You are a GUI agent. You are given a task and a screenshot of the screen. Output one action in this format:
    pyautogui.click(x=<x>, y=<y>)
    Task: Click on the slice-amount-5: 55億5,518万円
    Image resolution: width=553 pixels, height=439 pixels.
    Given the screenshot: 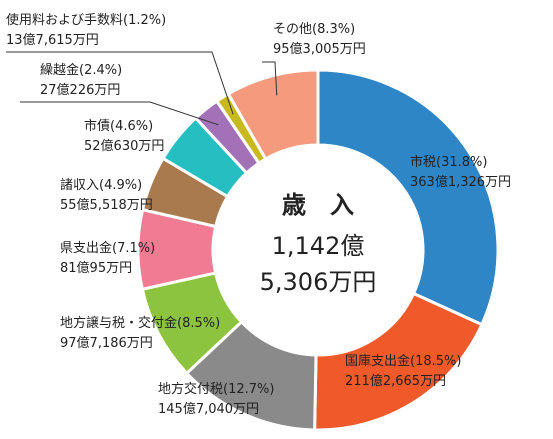 What is the action you would take?
    pyautogui.click(x=106, y=205)
    